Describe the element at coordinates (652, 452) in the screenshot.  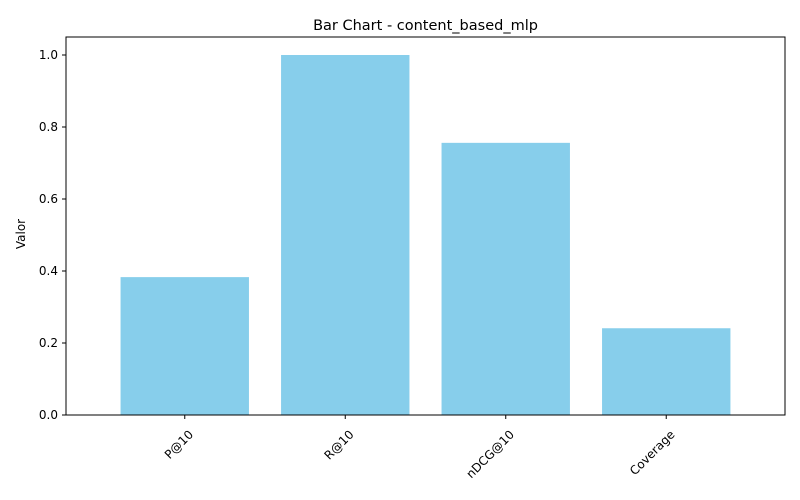
I see `x-tick-label: Coverage` at that location.